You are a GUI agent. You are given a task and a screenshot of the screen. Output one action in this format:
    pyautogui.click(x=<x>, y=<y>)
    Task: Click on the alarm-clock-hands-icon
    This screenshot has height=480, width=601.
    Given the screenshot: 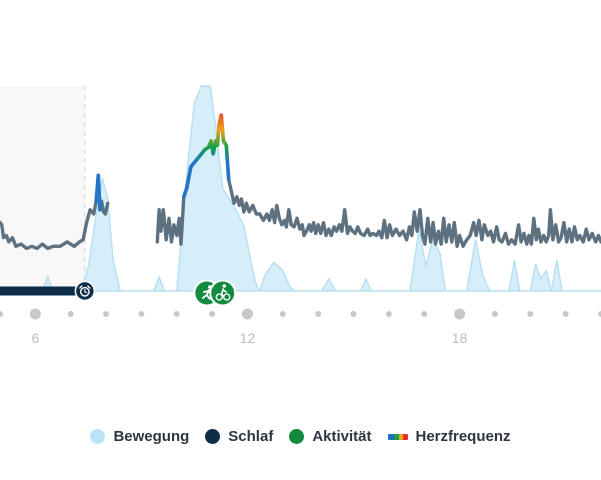 What is the action you would take?
    pyautogui.click(x=86, y=291)
    